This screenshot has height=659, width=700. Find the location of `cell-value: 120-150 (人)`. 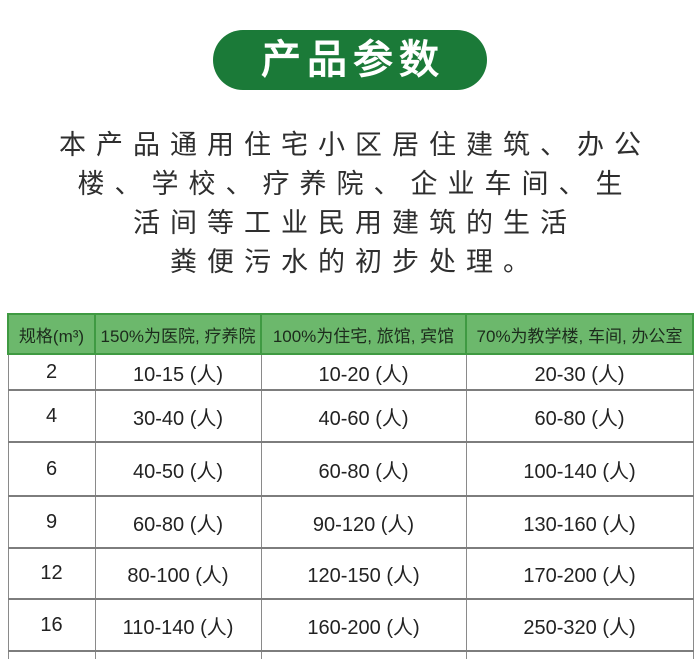

cell-value: 120-150 (人) is located at coordinates (363, 574).